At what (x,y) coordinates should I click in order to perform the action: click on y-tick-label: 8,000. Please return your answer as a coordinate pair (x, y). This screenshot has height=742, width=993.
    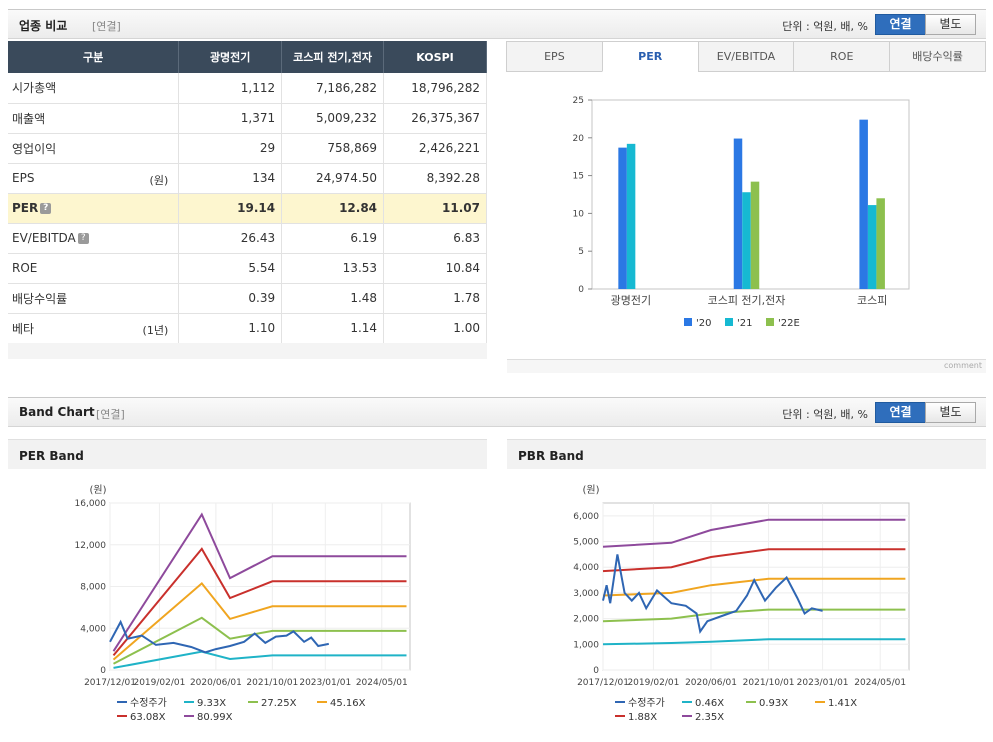
    Looking at the image, I should click on (93, 588).